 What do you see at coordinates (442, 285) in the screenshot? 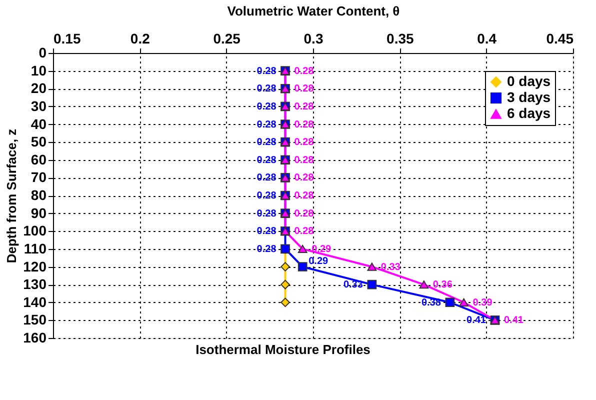
I see `data-label: 0.36` at bounding box center [442, 285].